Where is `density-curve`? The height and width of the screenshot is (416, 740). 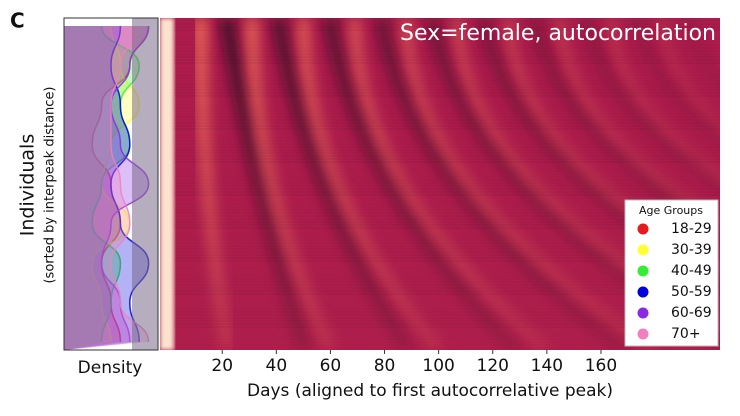
density-curve is located at coordinates (130, 184).